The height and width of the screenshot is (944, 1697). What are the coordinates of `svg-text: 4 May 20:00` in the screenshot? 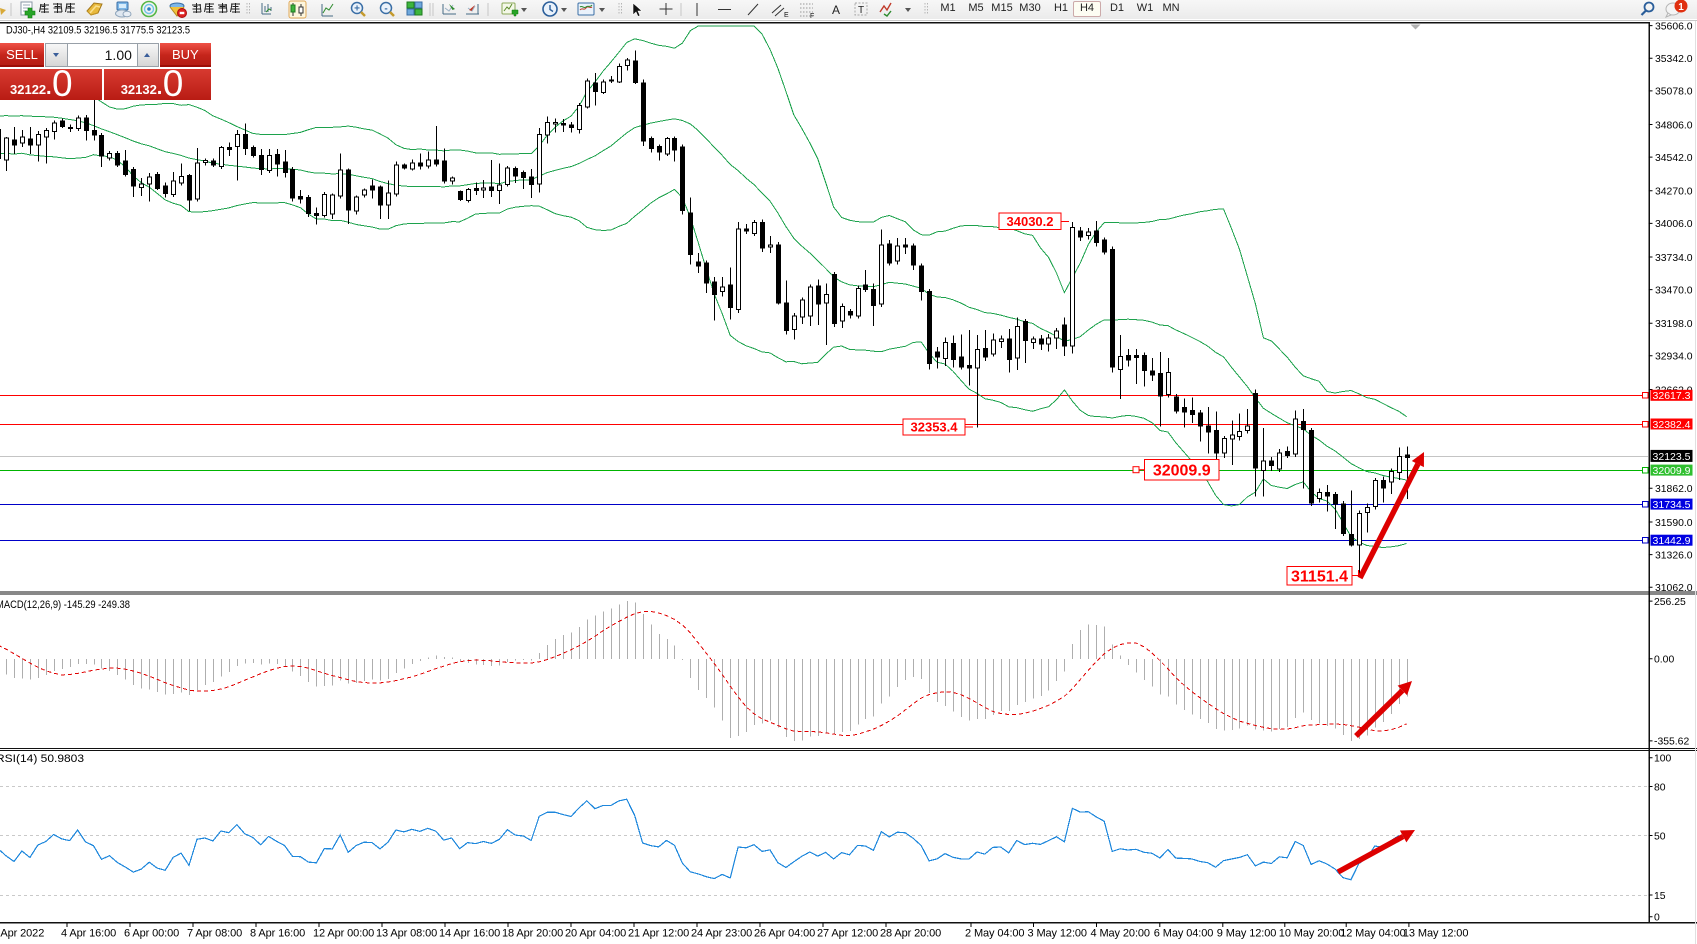 It's located at (1120, 934).